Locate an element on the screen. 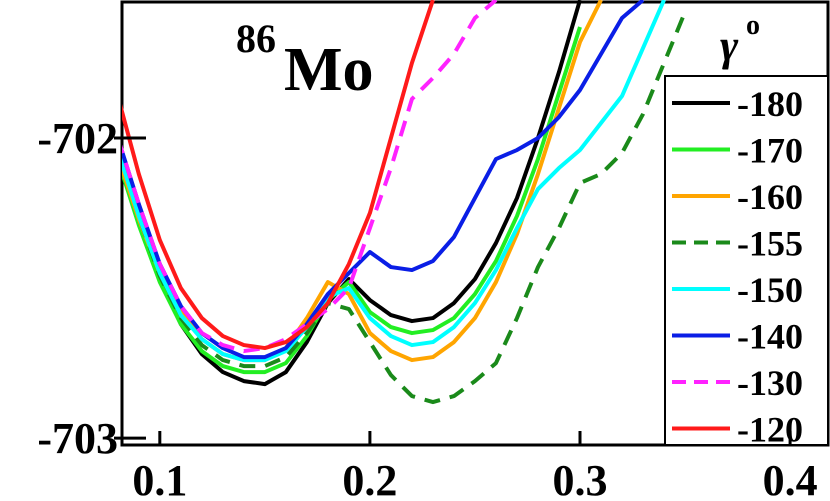 This screenshot has width=830, height=501. x-tick-label: 0.4 is located at coordinates (790, 478).